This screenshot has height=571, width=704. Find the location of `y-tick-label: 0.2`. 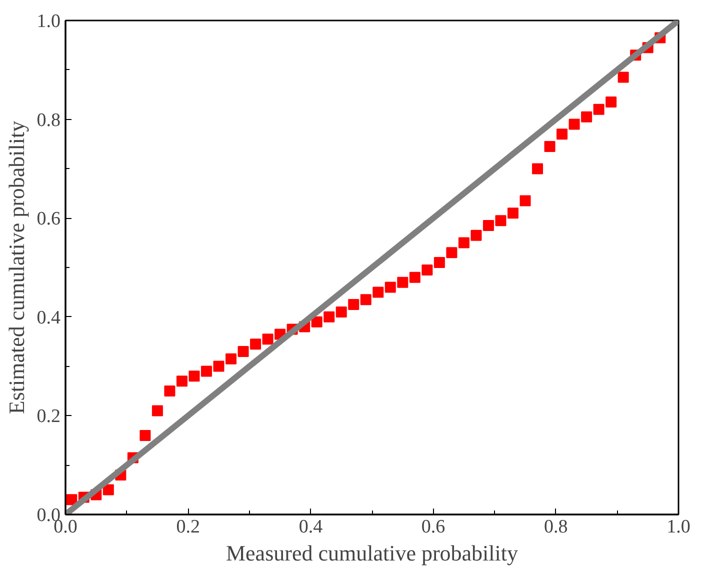

y-tick-label: 0.2 is located at coordinates (48, 417).